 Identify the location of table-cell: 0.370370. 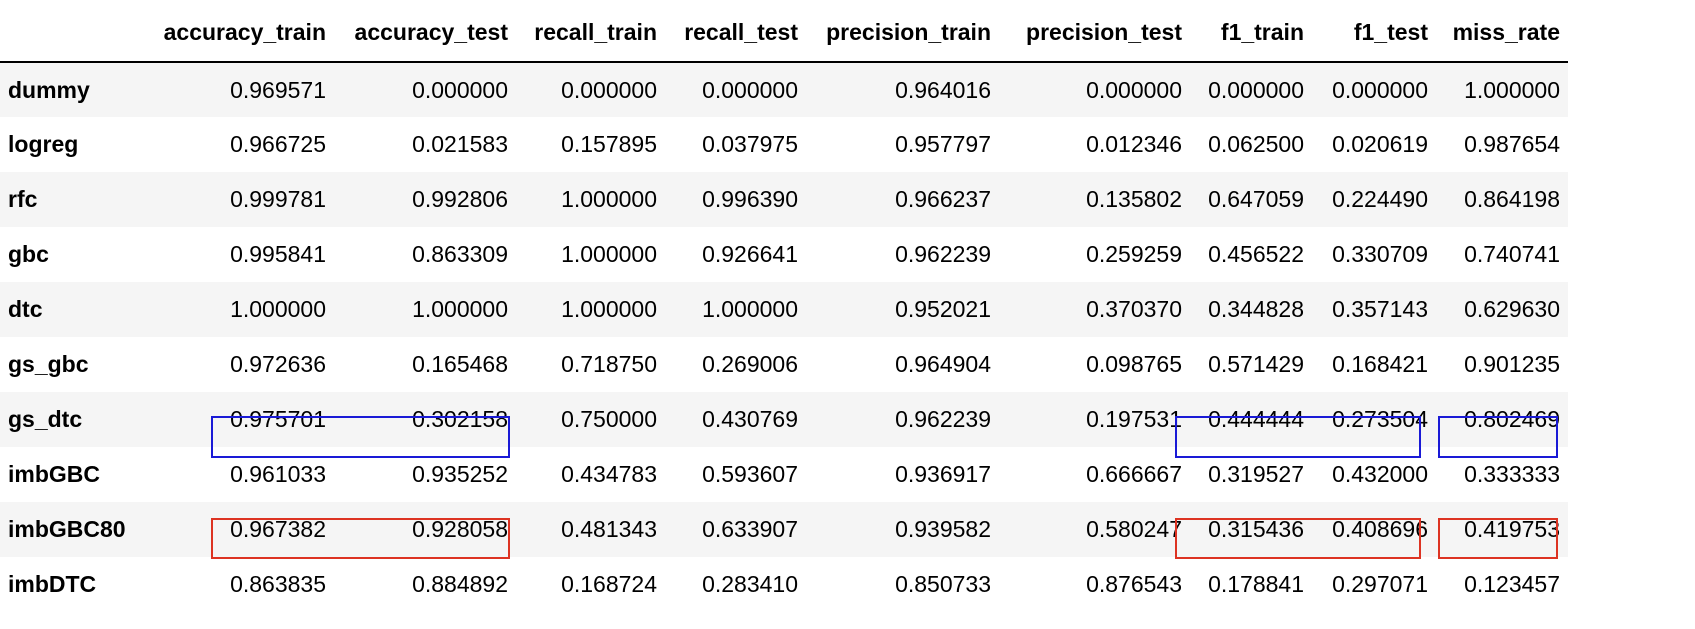
(1134, 309).